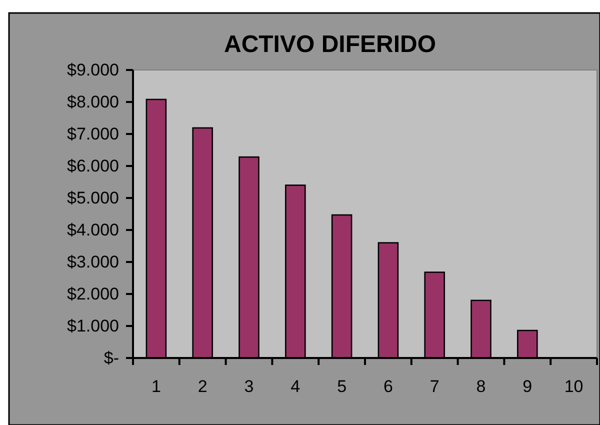 This screenshot has width=600, height=425. Describe the element at coordinates (93, 326) in the screenshot. I see `y-tick-label: $1.000` at that location.